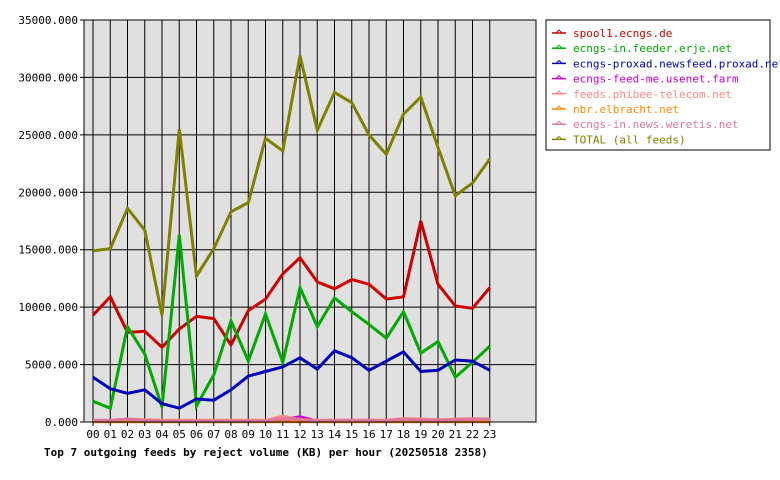  I want to click on legend-item: TOTAL (all feeds), so click(619, 139).